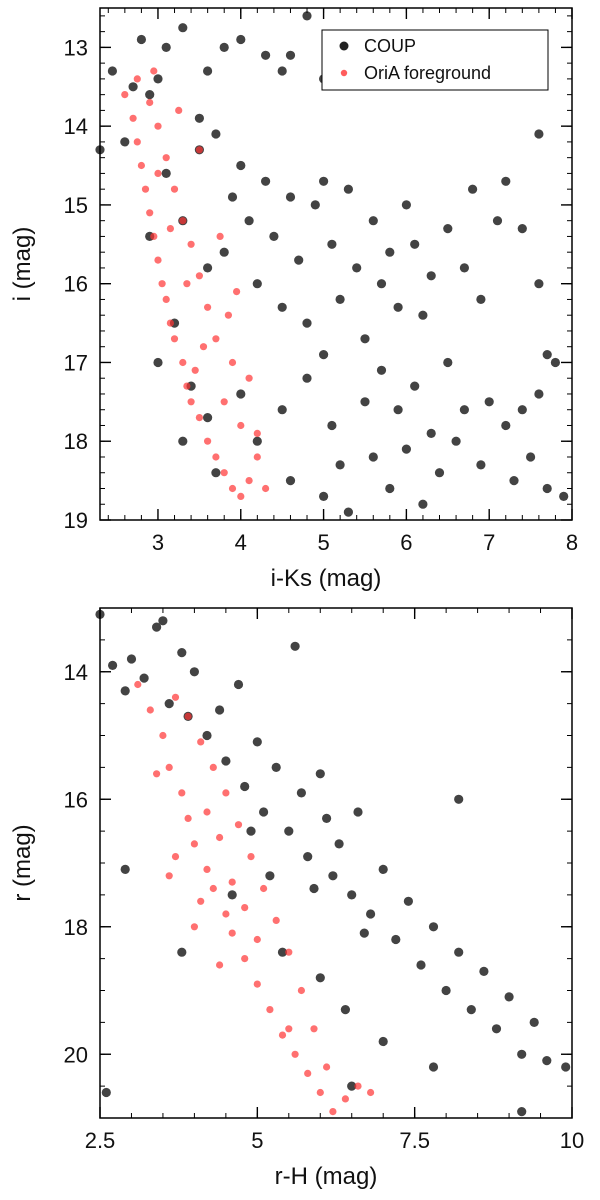  What do you see at coordinates (22, 264) in the screenshot?
I see `y-axis-label: i (mag)` at bounding box center [22, 264].